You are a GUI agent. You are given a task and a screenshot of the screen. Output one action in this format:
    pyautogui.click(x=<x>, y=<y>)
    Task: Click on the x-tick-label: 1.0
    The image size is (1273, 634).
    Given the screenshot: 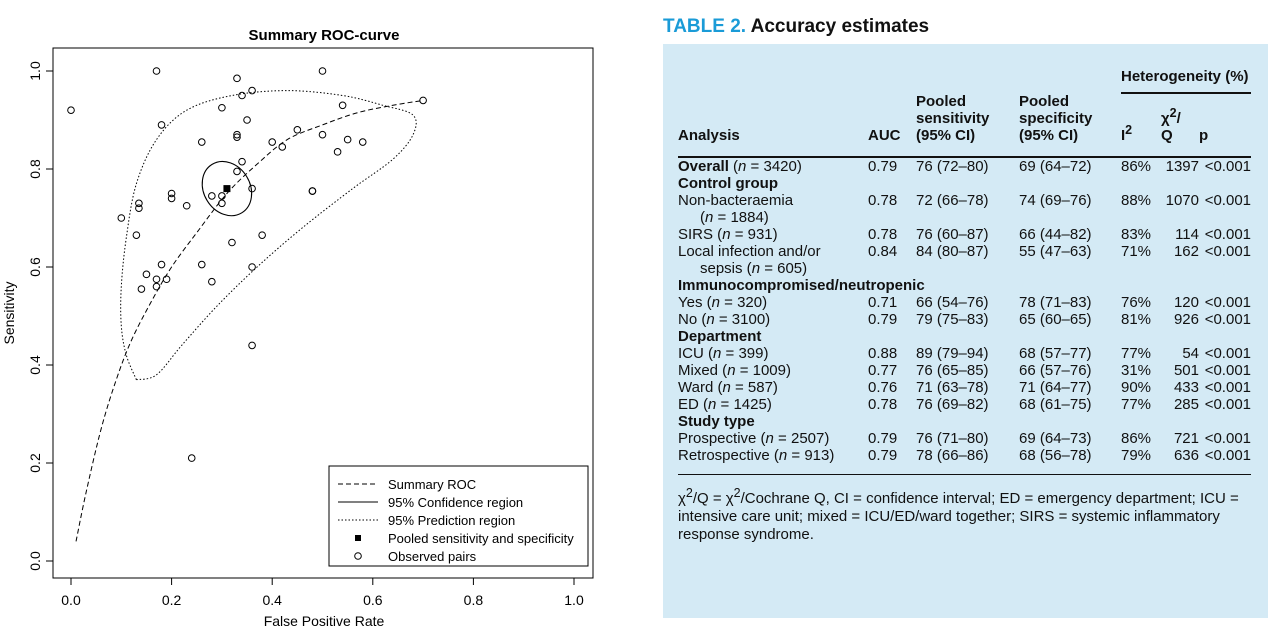 What is the action you would take?
    pyautogui.click(x=574, y=600)
    